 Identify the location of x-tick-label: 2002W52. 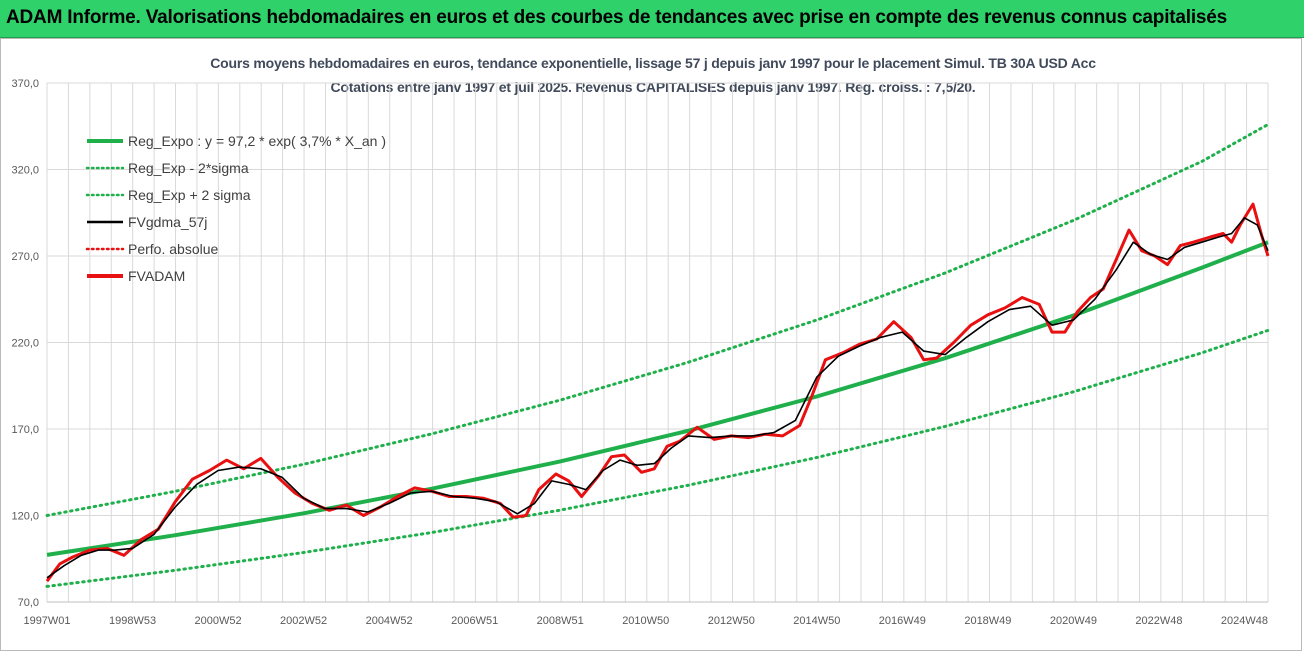
(303, 621).